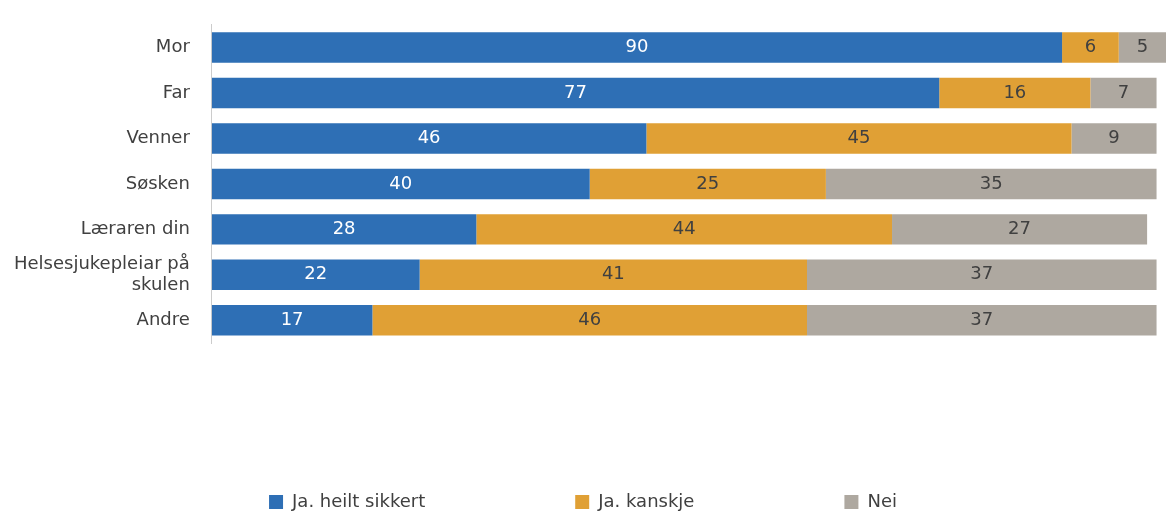 This screenshot has width=1166, height=521. I want to click on data-label: 45, so click(859, 137).